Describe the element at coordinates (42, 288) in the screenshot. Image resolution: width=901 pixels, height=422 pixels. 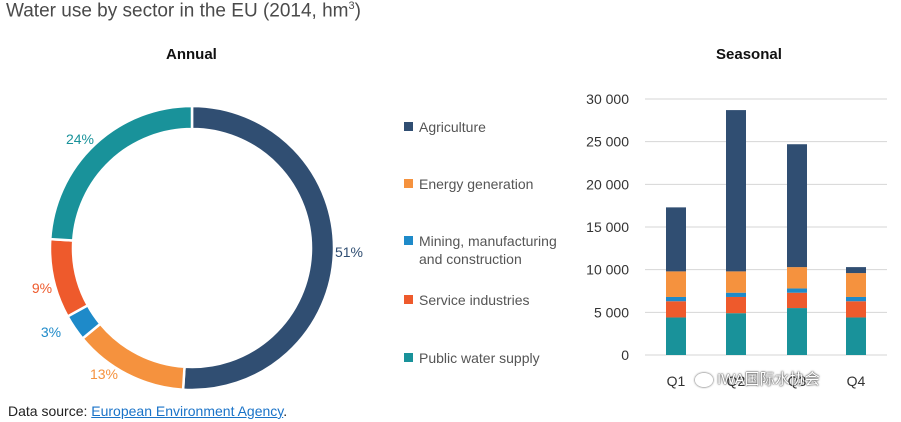
I see `donut-label-service: 9%` at that location.